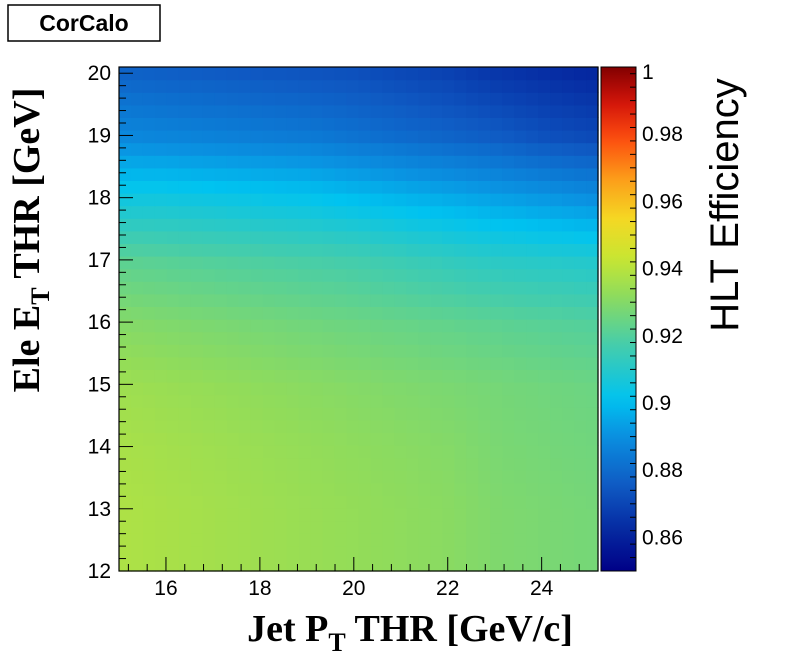 The width and height of the screenshot is (796, 672). What do you see at coordinates (363, 578) in the screenshot?
I see `x-axis-ticks: 16 18 20 22 24` at bounding box center [363, 578].